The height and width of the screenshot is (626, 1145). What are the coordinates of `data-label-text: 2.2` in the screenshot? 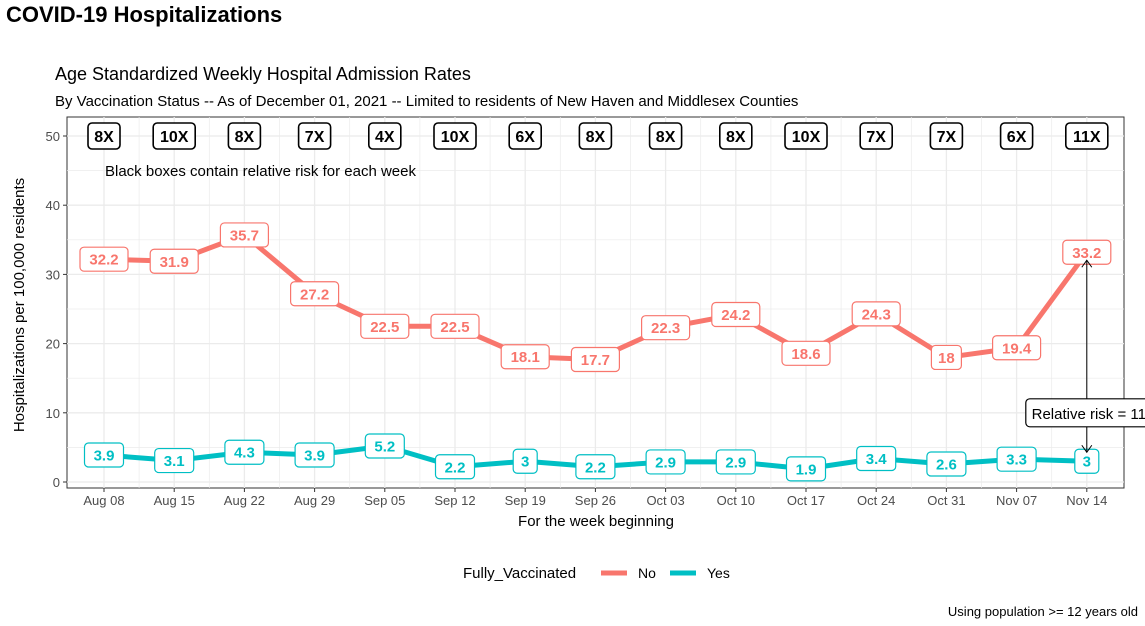 It's located at (595, 467).